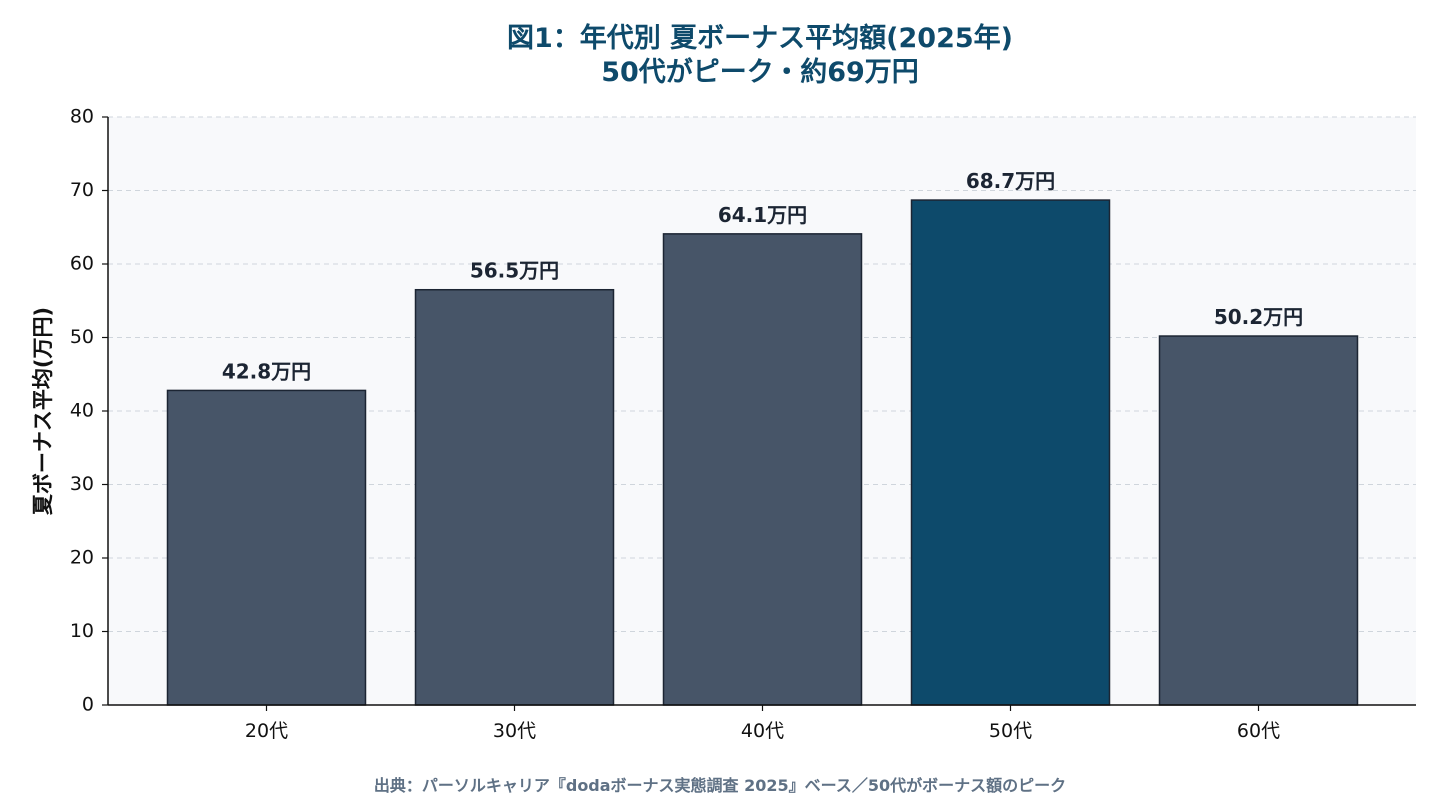 This screenshot has height=800, width=1440. Describe the element at coordinates (82, 558) in the screenshot. I see `y-tick-label: 20` at that location.